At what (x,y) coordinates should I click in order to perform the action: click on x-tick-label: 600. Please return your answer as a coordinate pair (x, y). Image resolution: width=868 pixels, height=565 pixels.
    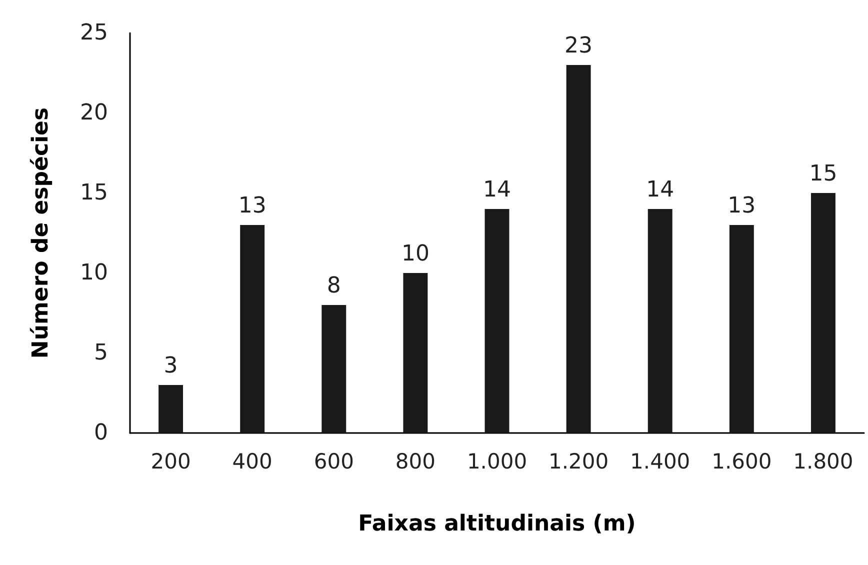
    Looking at the image, I should click on (334, 462).